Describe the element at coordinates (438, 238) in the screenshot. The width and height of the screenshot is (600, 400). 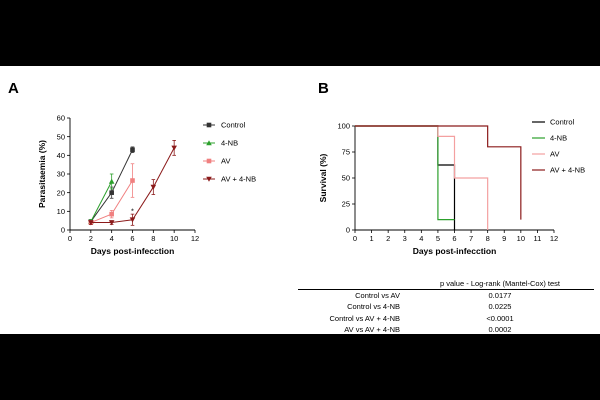
I see `x-tick-label: 5` at that location.